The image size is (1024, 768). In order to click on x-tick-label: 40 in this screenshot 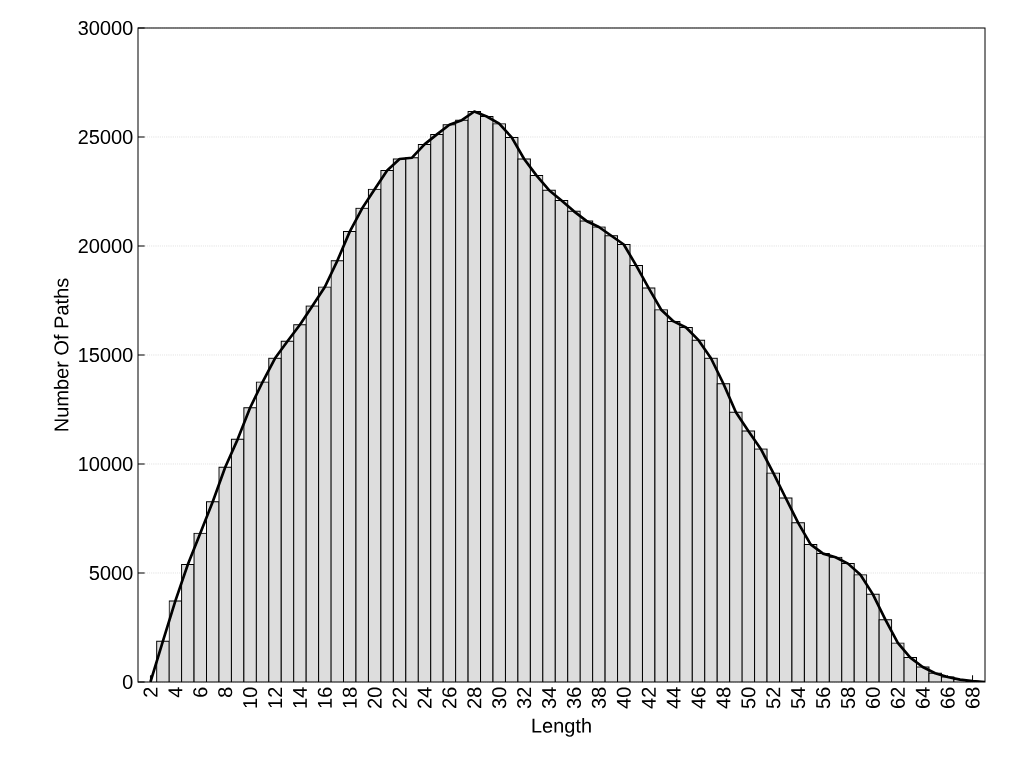, I will do `click(623, 698)`.